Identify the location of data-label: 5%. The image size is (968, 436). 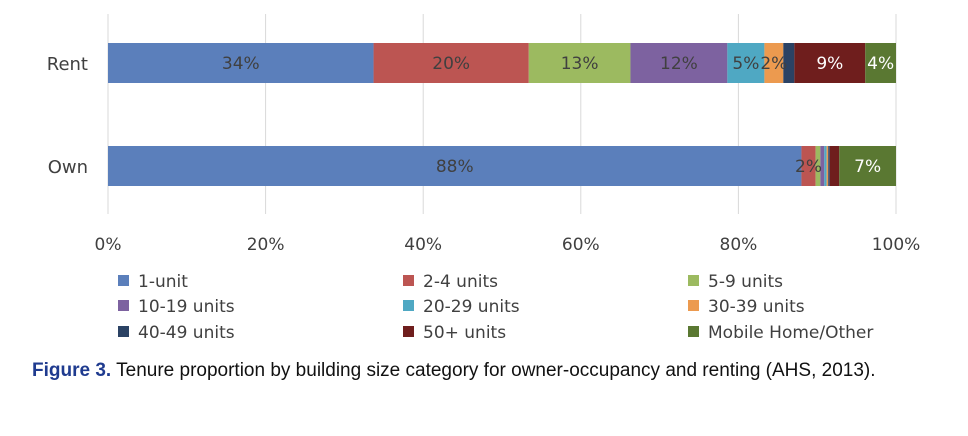
(745, 64).